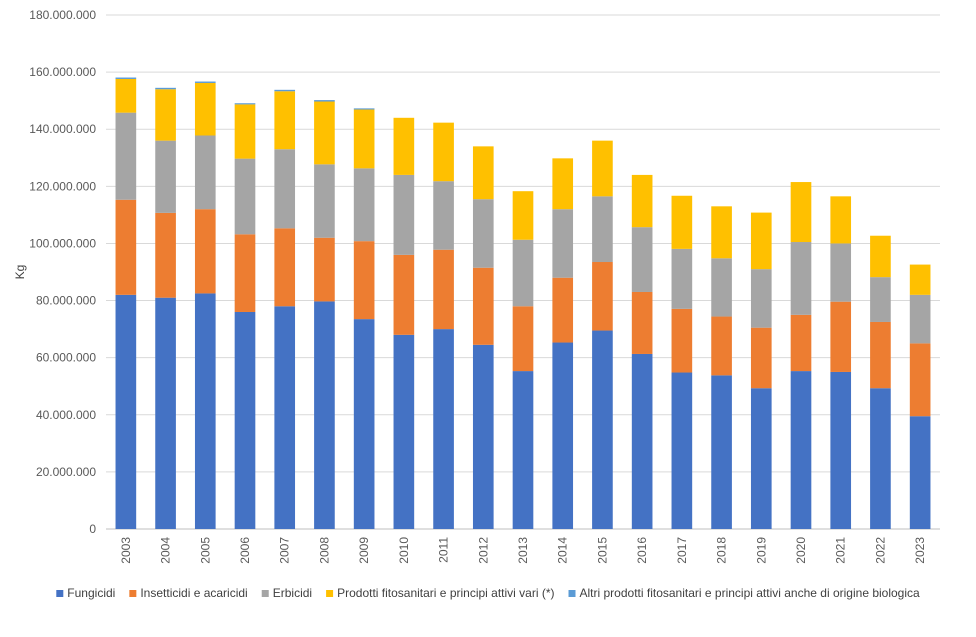  I want to click on x-tick-label: 2004, so click(166, 550).